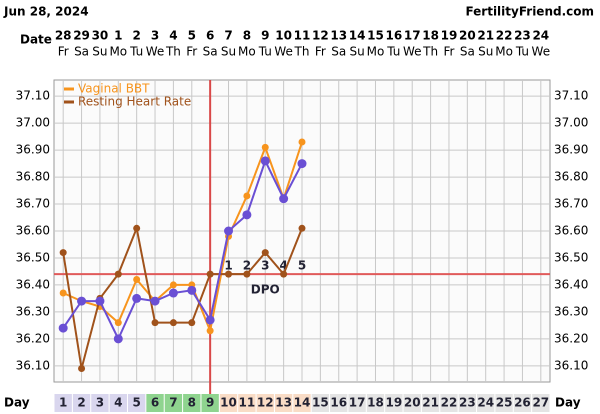  Describe the element at coordinates (155, 36) in the screenshot. I see `date-label: 3` at that location.